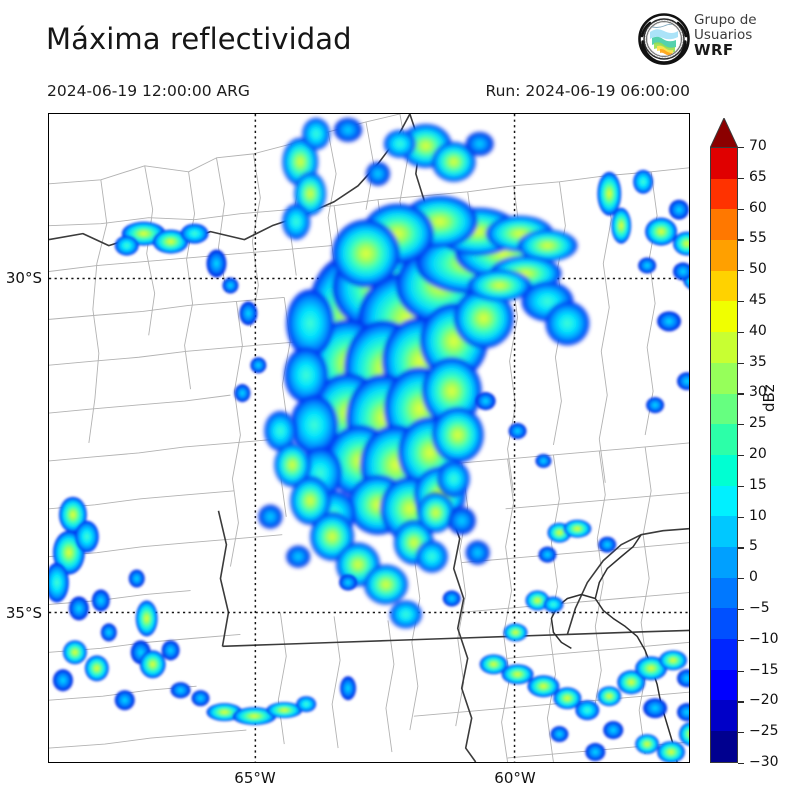 Image resolution: width=800 pixels, height=800 pixels. What do you see at coordinates (764, 638) in the screenshot?
I see `colorbar-tick-label: −10` at bounding box center [764, 638].